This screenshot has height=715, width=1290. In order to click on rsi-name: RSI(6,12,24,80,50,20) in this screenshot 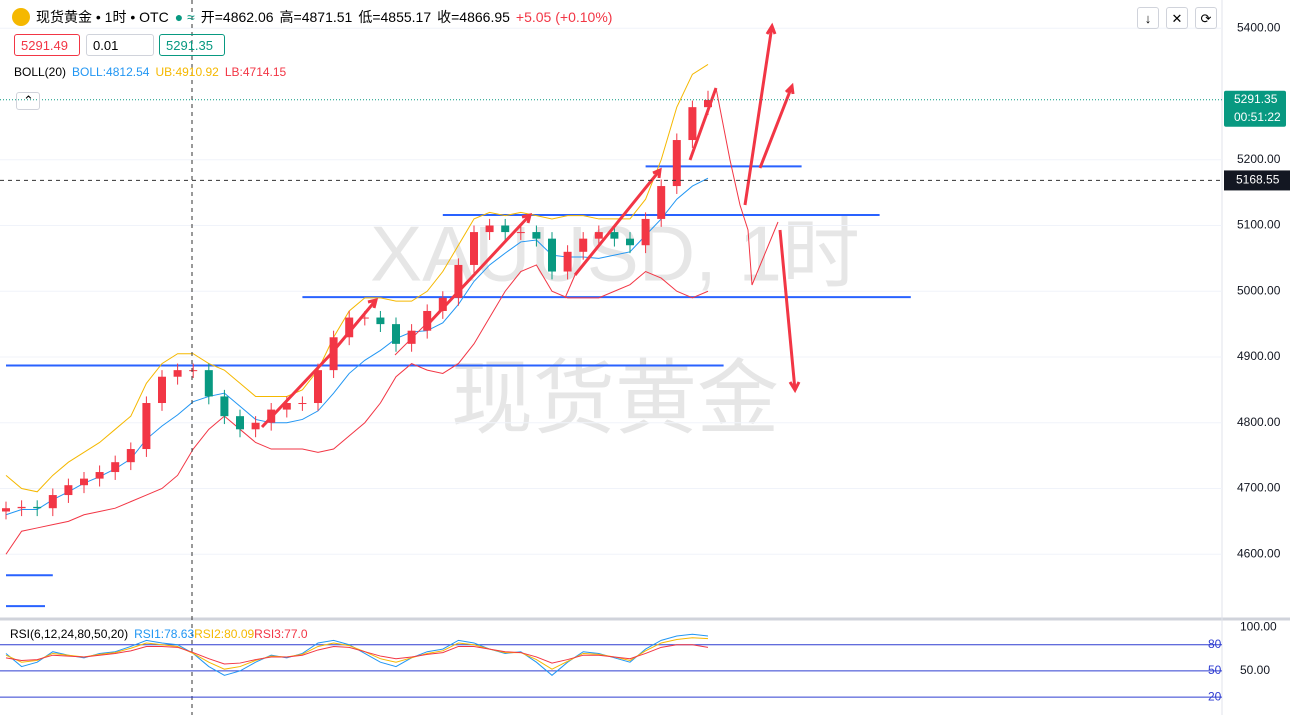, I will do `click(69, 634)`.